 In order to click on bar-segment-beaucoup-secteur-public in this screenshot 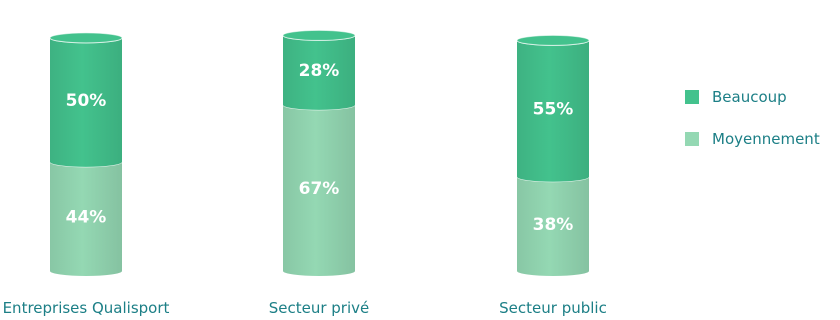, I will do `click(553, 111)`.